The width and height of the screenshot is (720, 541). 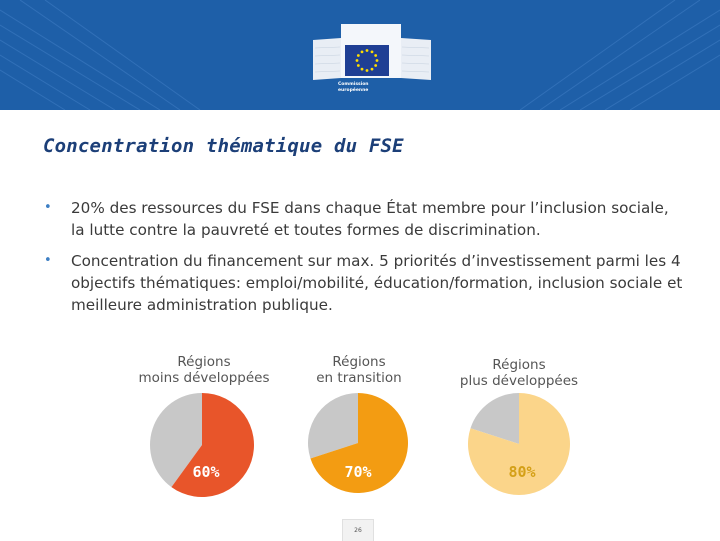 I want to click on pie-chart-moins-developpees, so click(x=202, y=445).